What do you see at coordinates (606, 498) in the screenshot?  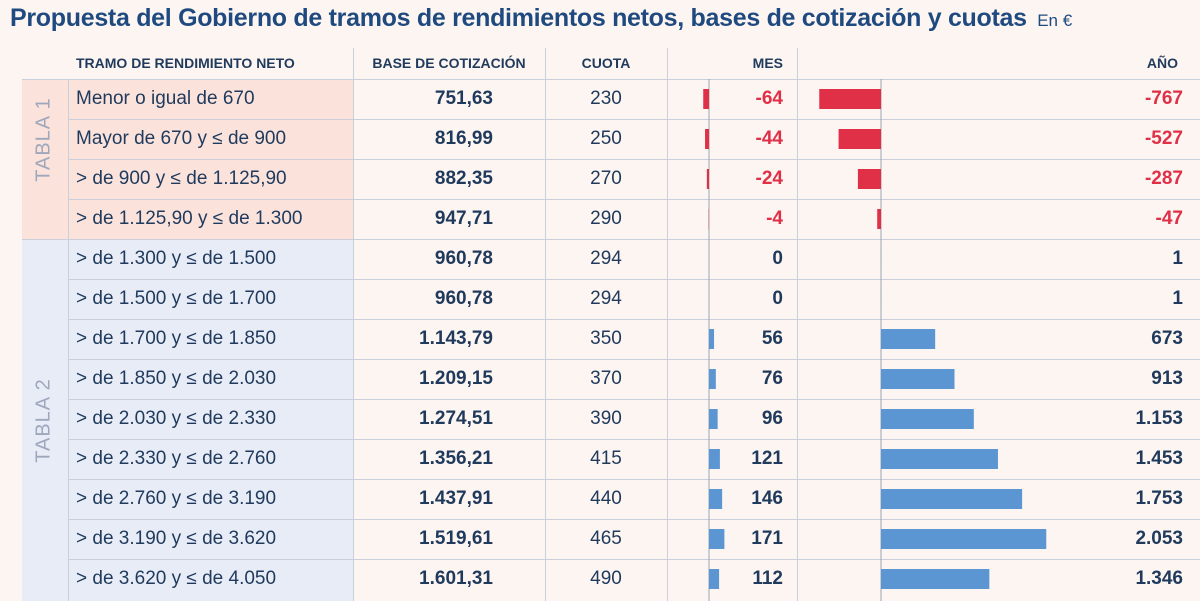 I see `cuota-cell: 440` at bounding box center [606, 498].